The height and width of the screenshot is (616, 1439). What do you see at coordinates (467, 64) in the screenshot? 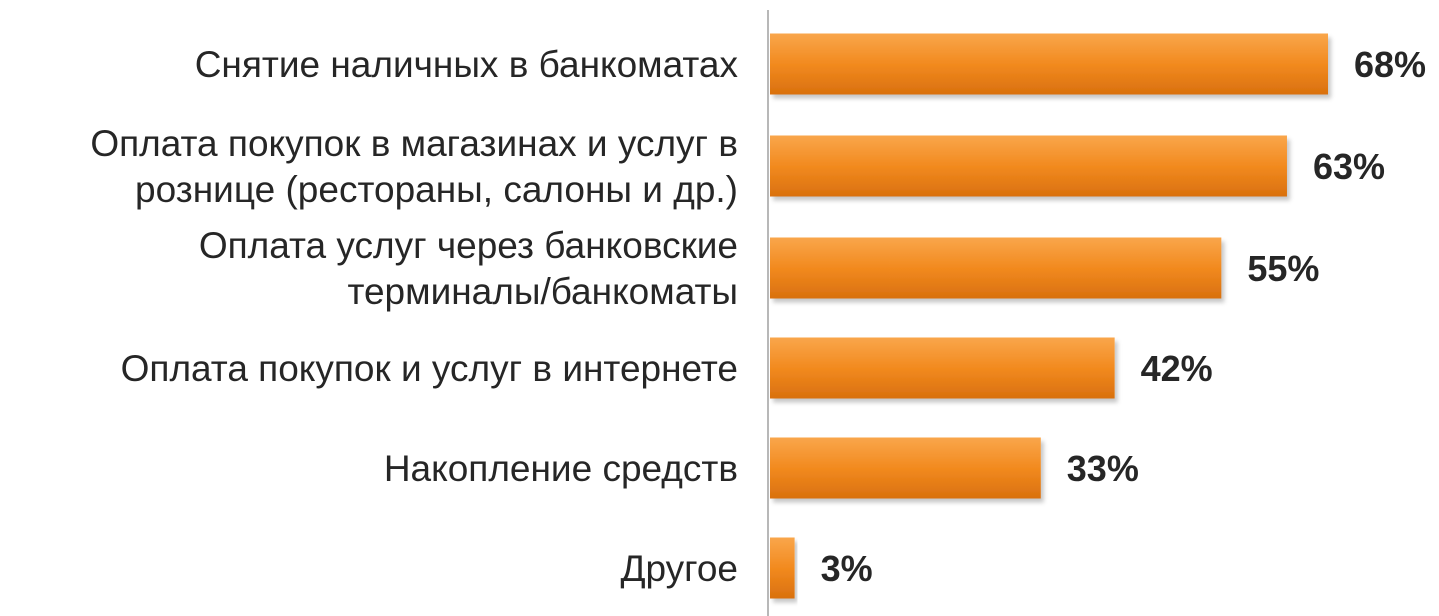
I see `category-label: Снятие наличных в банкоматах` at bounding box center [467, 64].